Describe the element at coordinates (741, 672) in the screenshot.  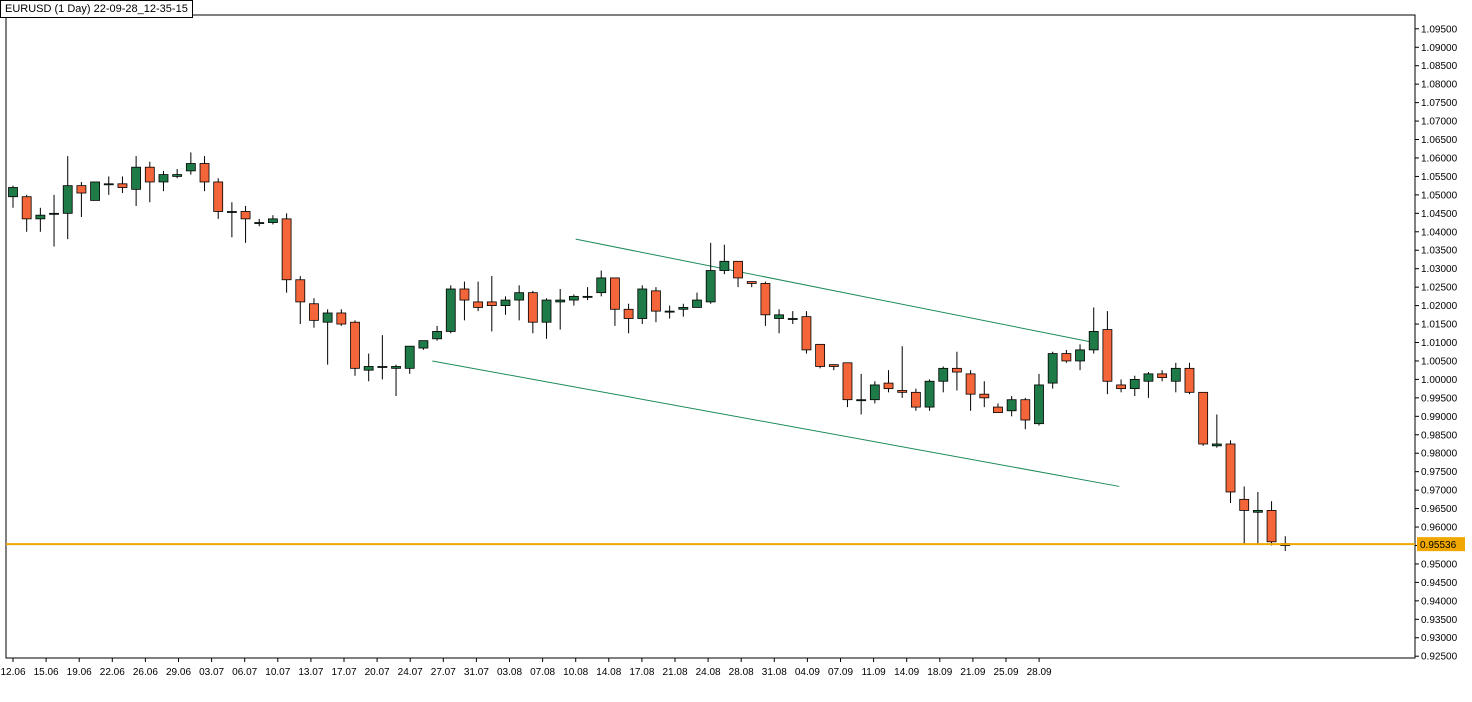
I see `x-tick-label: 28.08` at that location.